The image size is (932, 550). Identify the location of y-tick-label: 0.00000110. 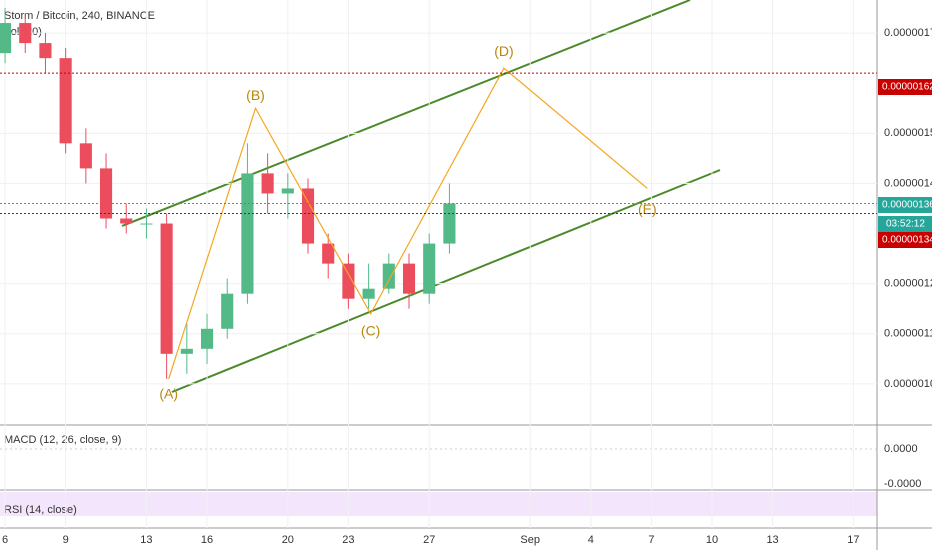
(908, 334).